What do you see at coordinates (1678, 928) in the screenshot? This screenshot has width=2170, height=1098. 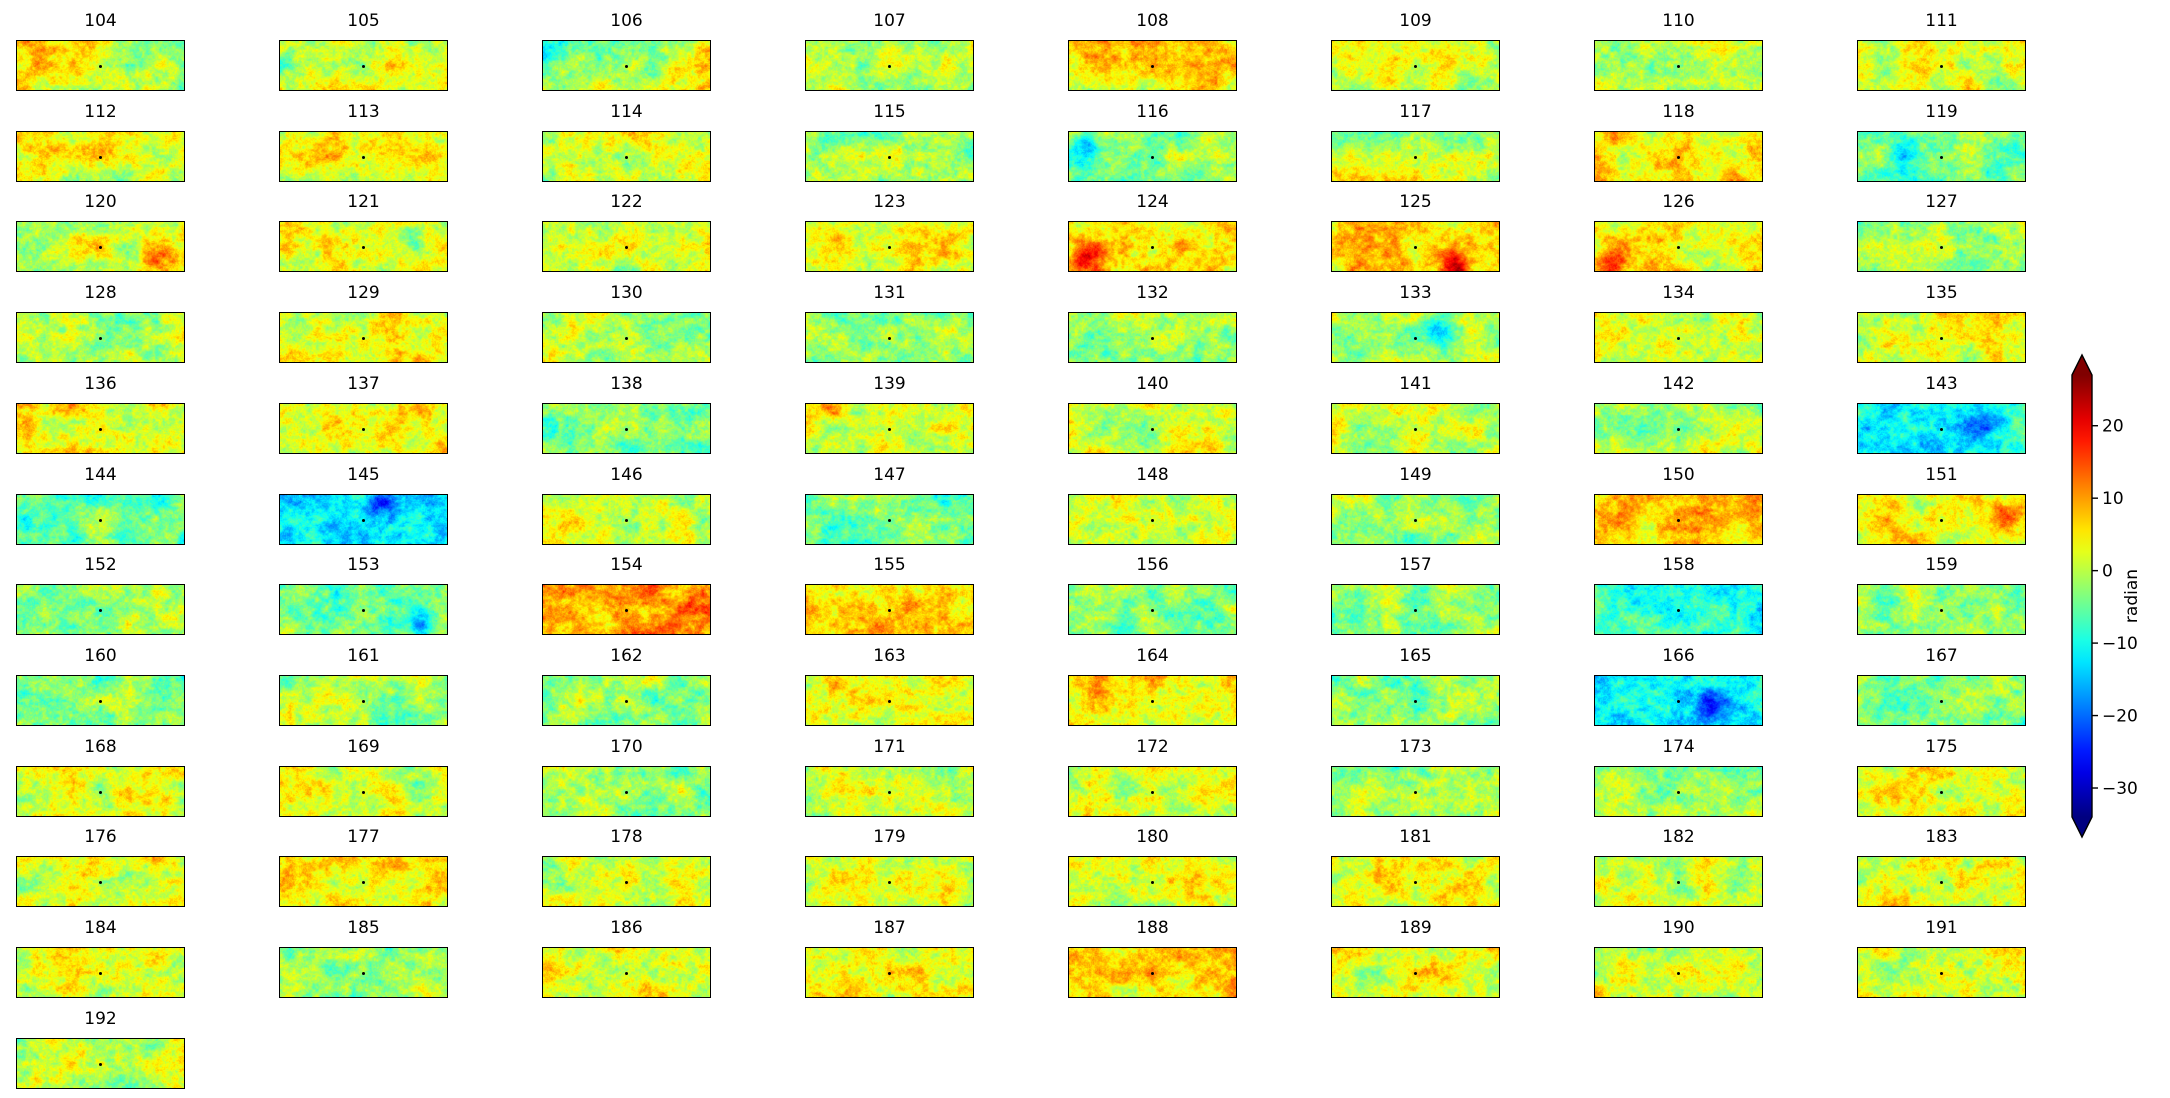 I see `panel-title: 190` at bounding box center [1678, 928].